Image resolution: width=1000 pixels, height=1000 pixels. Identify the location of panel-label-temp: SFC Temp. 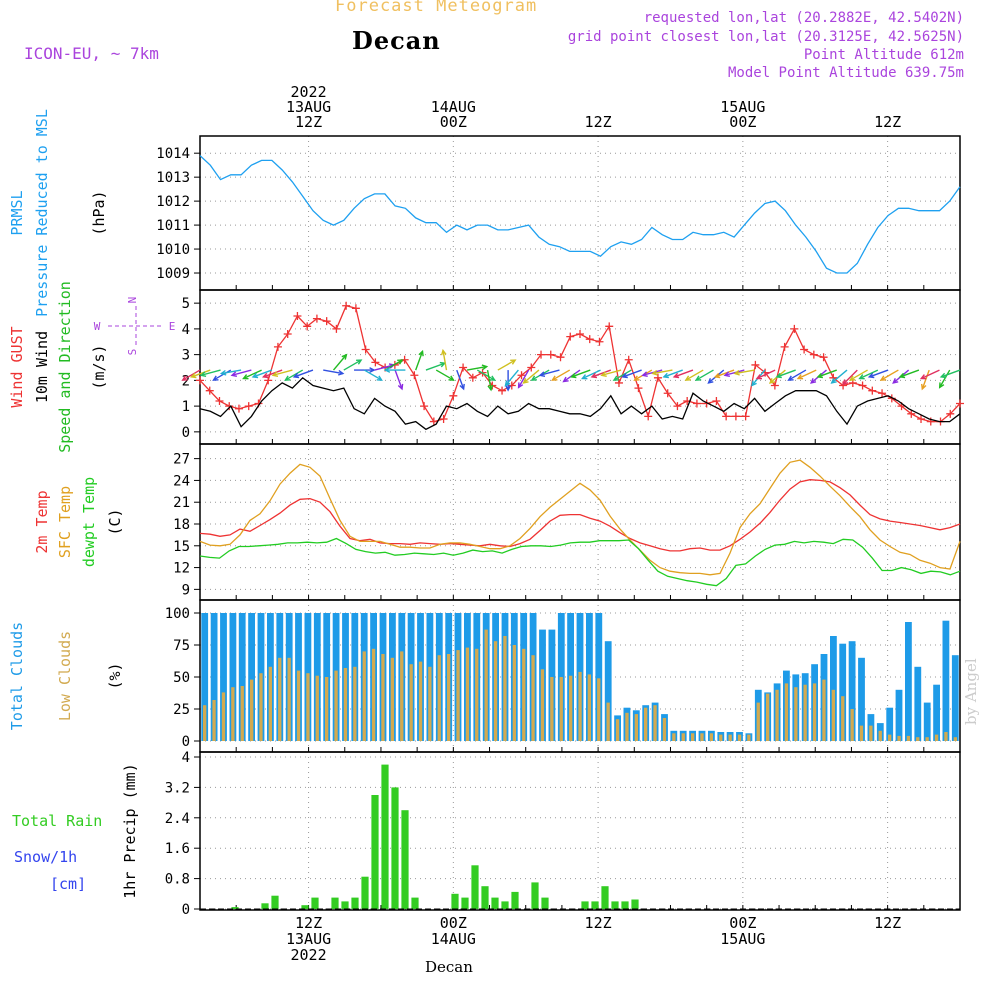
(65, 522).